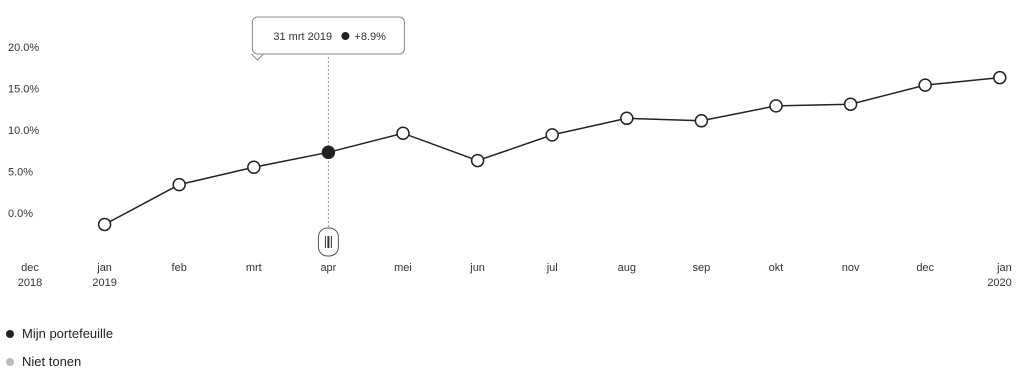  Describe the element at coordinates (627, 268) in the screenshot. I see `x-tick-label: aug` at that location.